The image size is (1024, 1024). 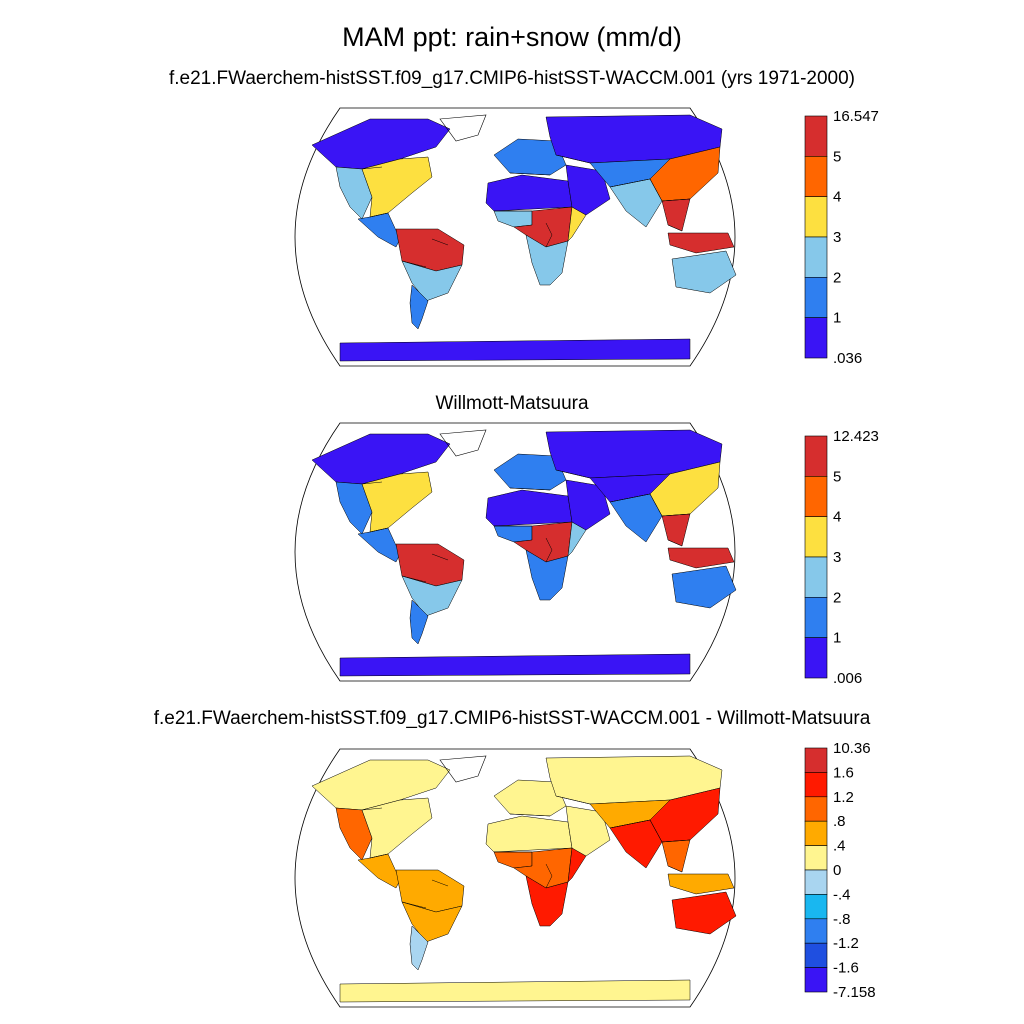 I want to click on figure-title: MAM ppt: rain+snow (mm/d), so click(x=512, y=37).